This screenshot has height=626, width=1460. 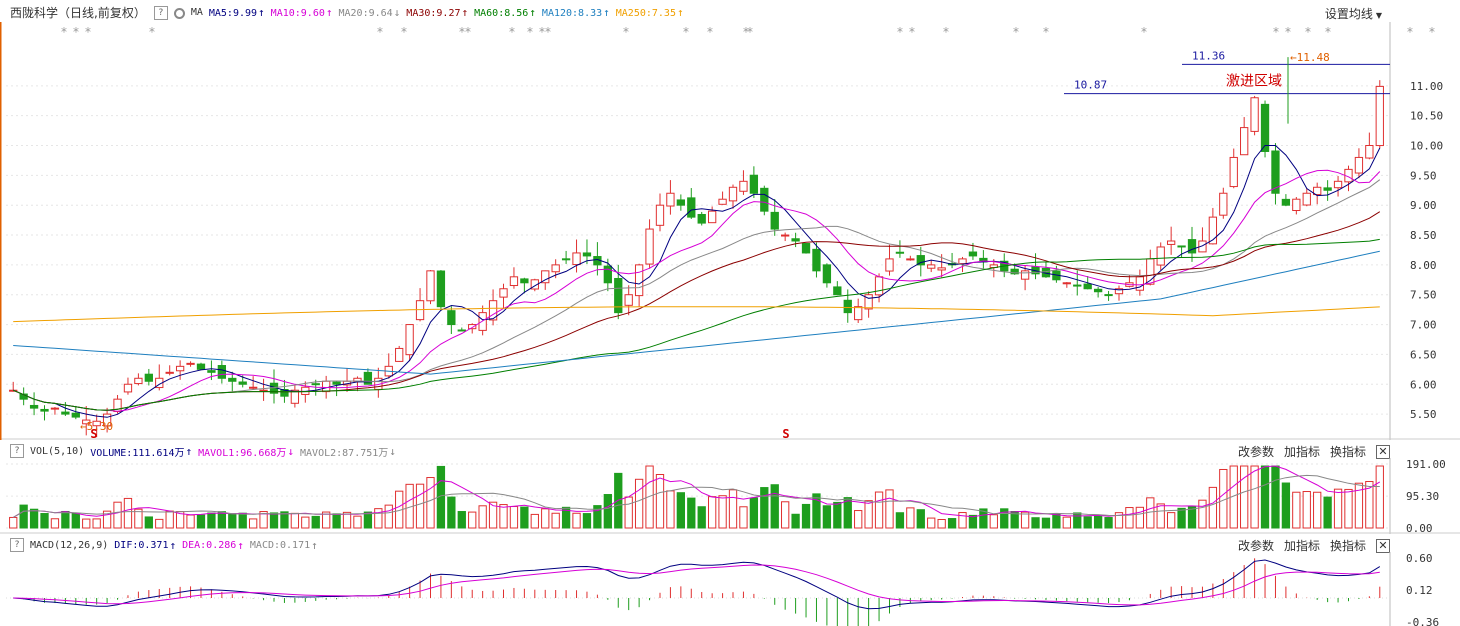 What do you see at coordinates (196, 12) in the screenshot?
I see `ma-label: MA` at bounding box center [196, 12].